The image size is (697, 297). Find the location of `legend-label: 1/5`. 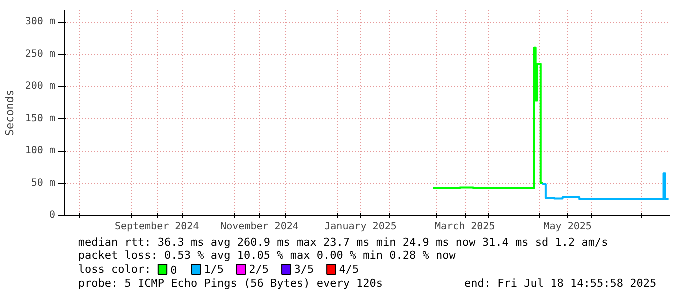

legend-label: 1/5 is located at coordinates (214, 269).